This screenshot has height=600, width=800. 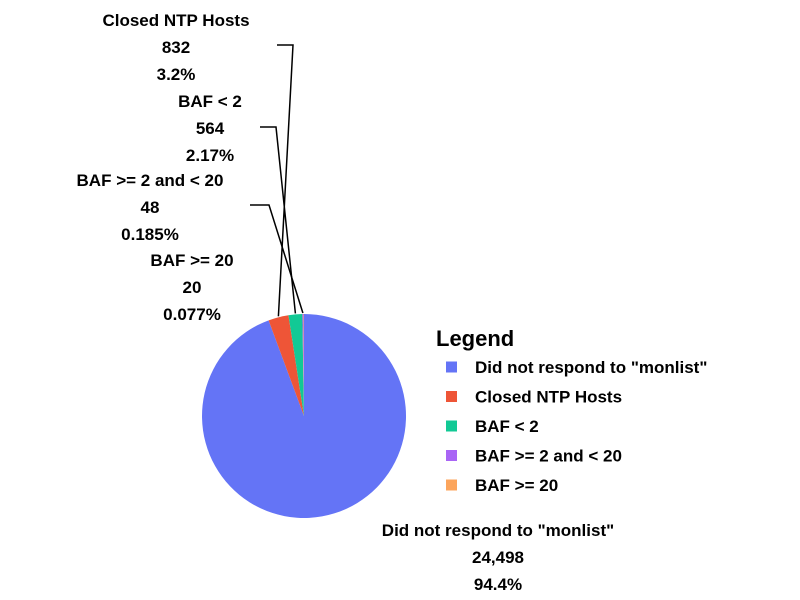 I want to click on slice-percent-baf-2-and-20: 0.185%, so click(x=150, y=234).